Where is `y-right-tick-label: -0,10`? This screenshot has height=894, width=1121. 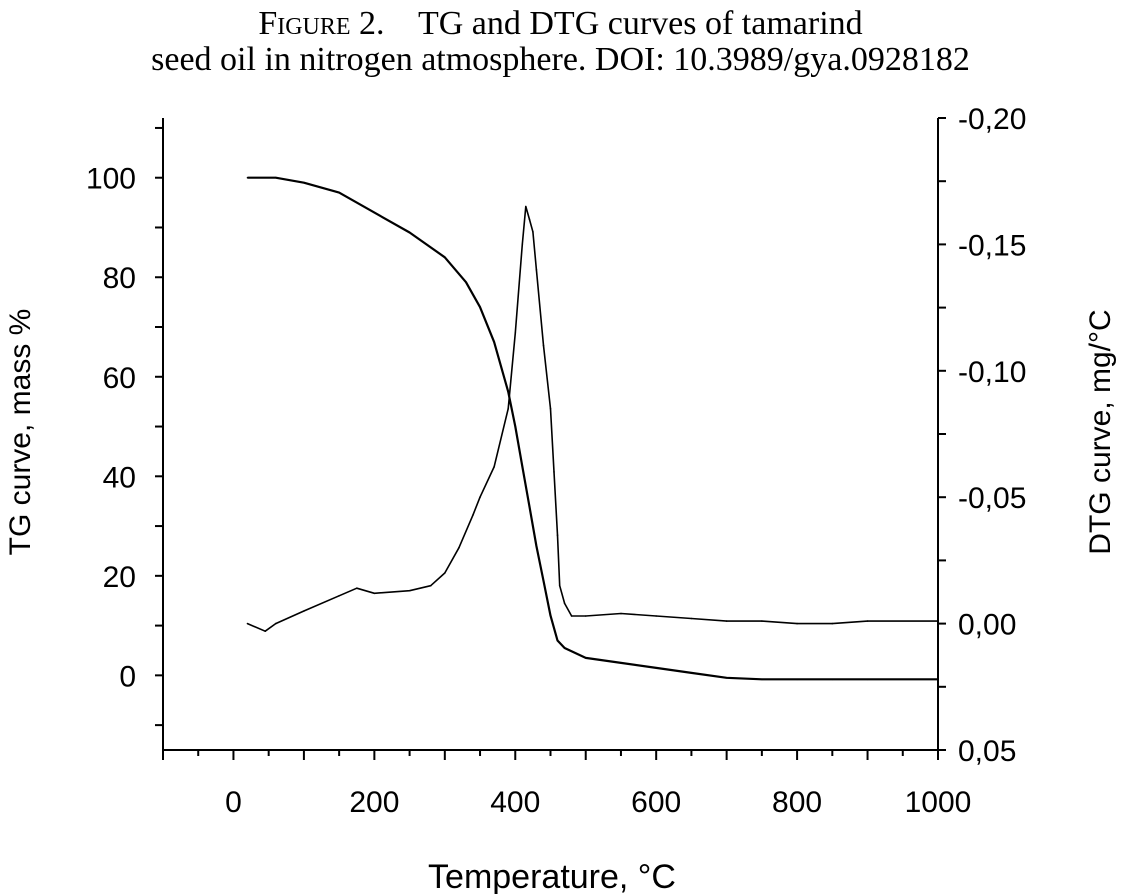 y-right-tick-label: -0,10 is located at coordinates (992, 372).